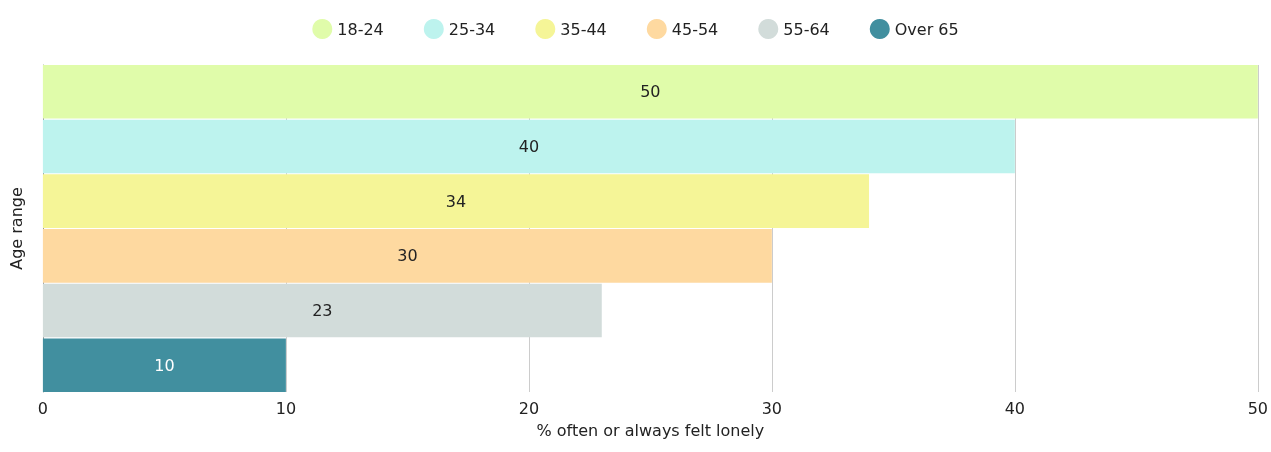 The image size is (1271, 452). Describe the element at coordinates (772, 408) in the screenshot. I see `x-tick-label: 30` at that location.